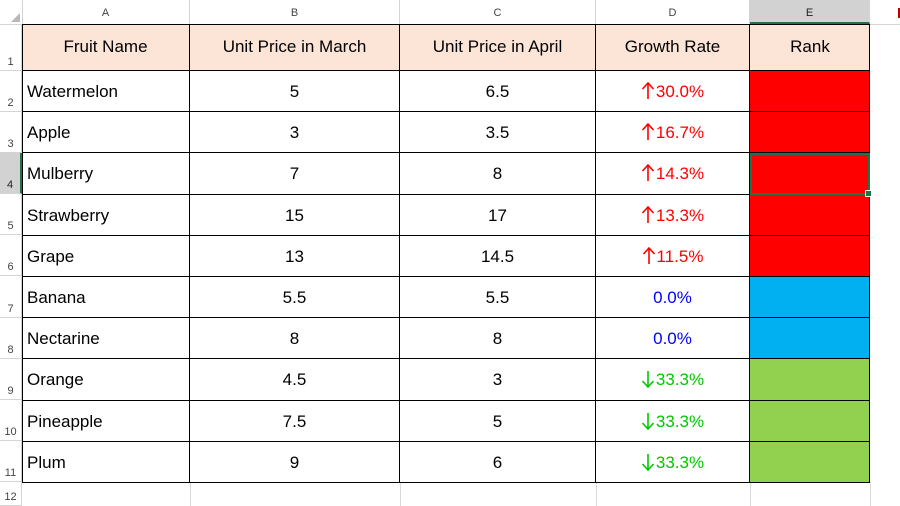  Describe the element at coordinates (498, 133) in the screenshot. I see `cell-april: 3.5` at that location.